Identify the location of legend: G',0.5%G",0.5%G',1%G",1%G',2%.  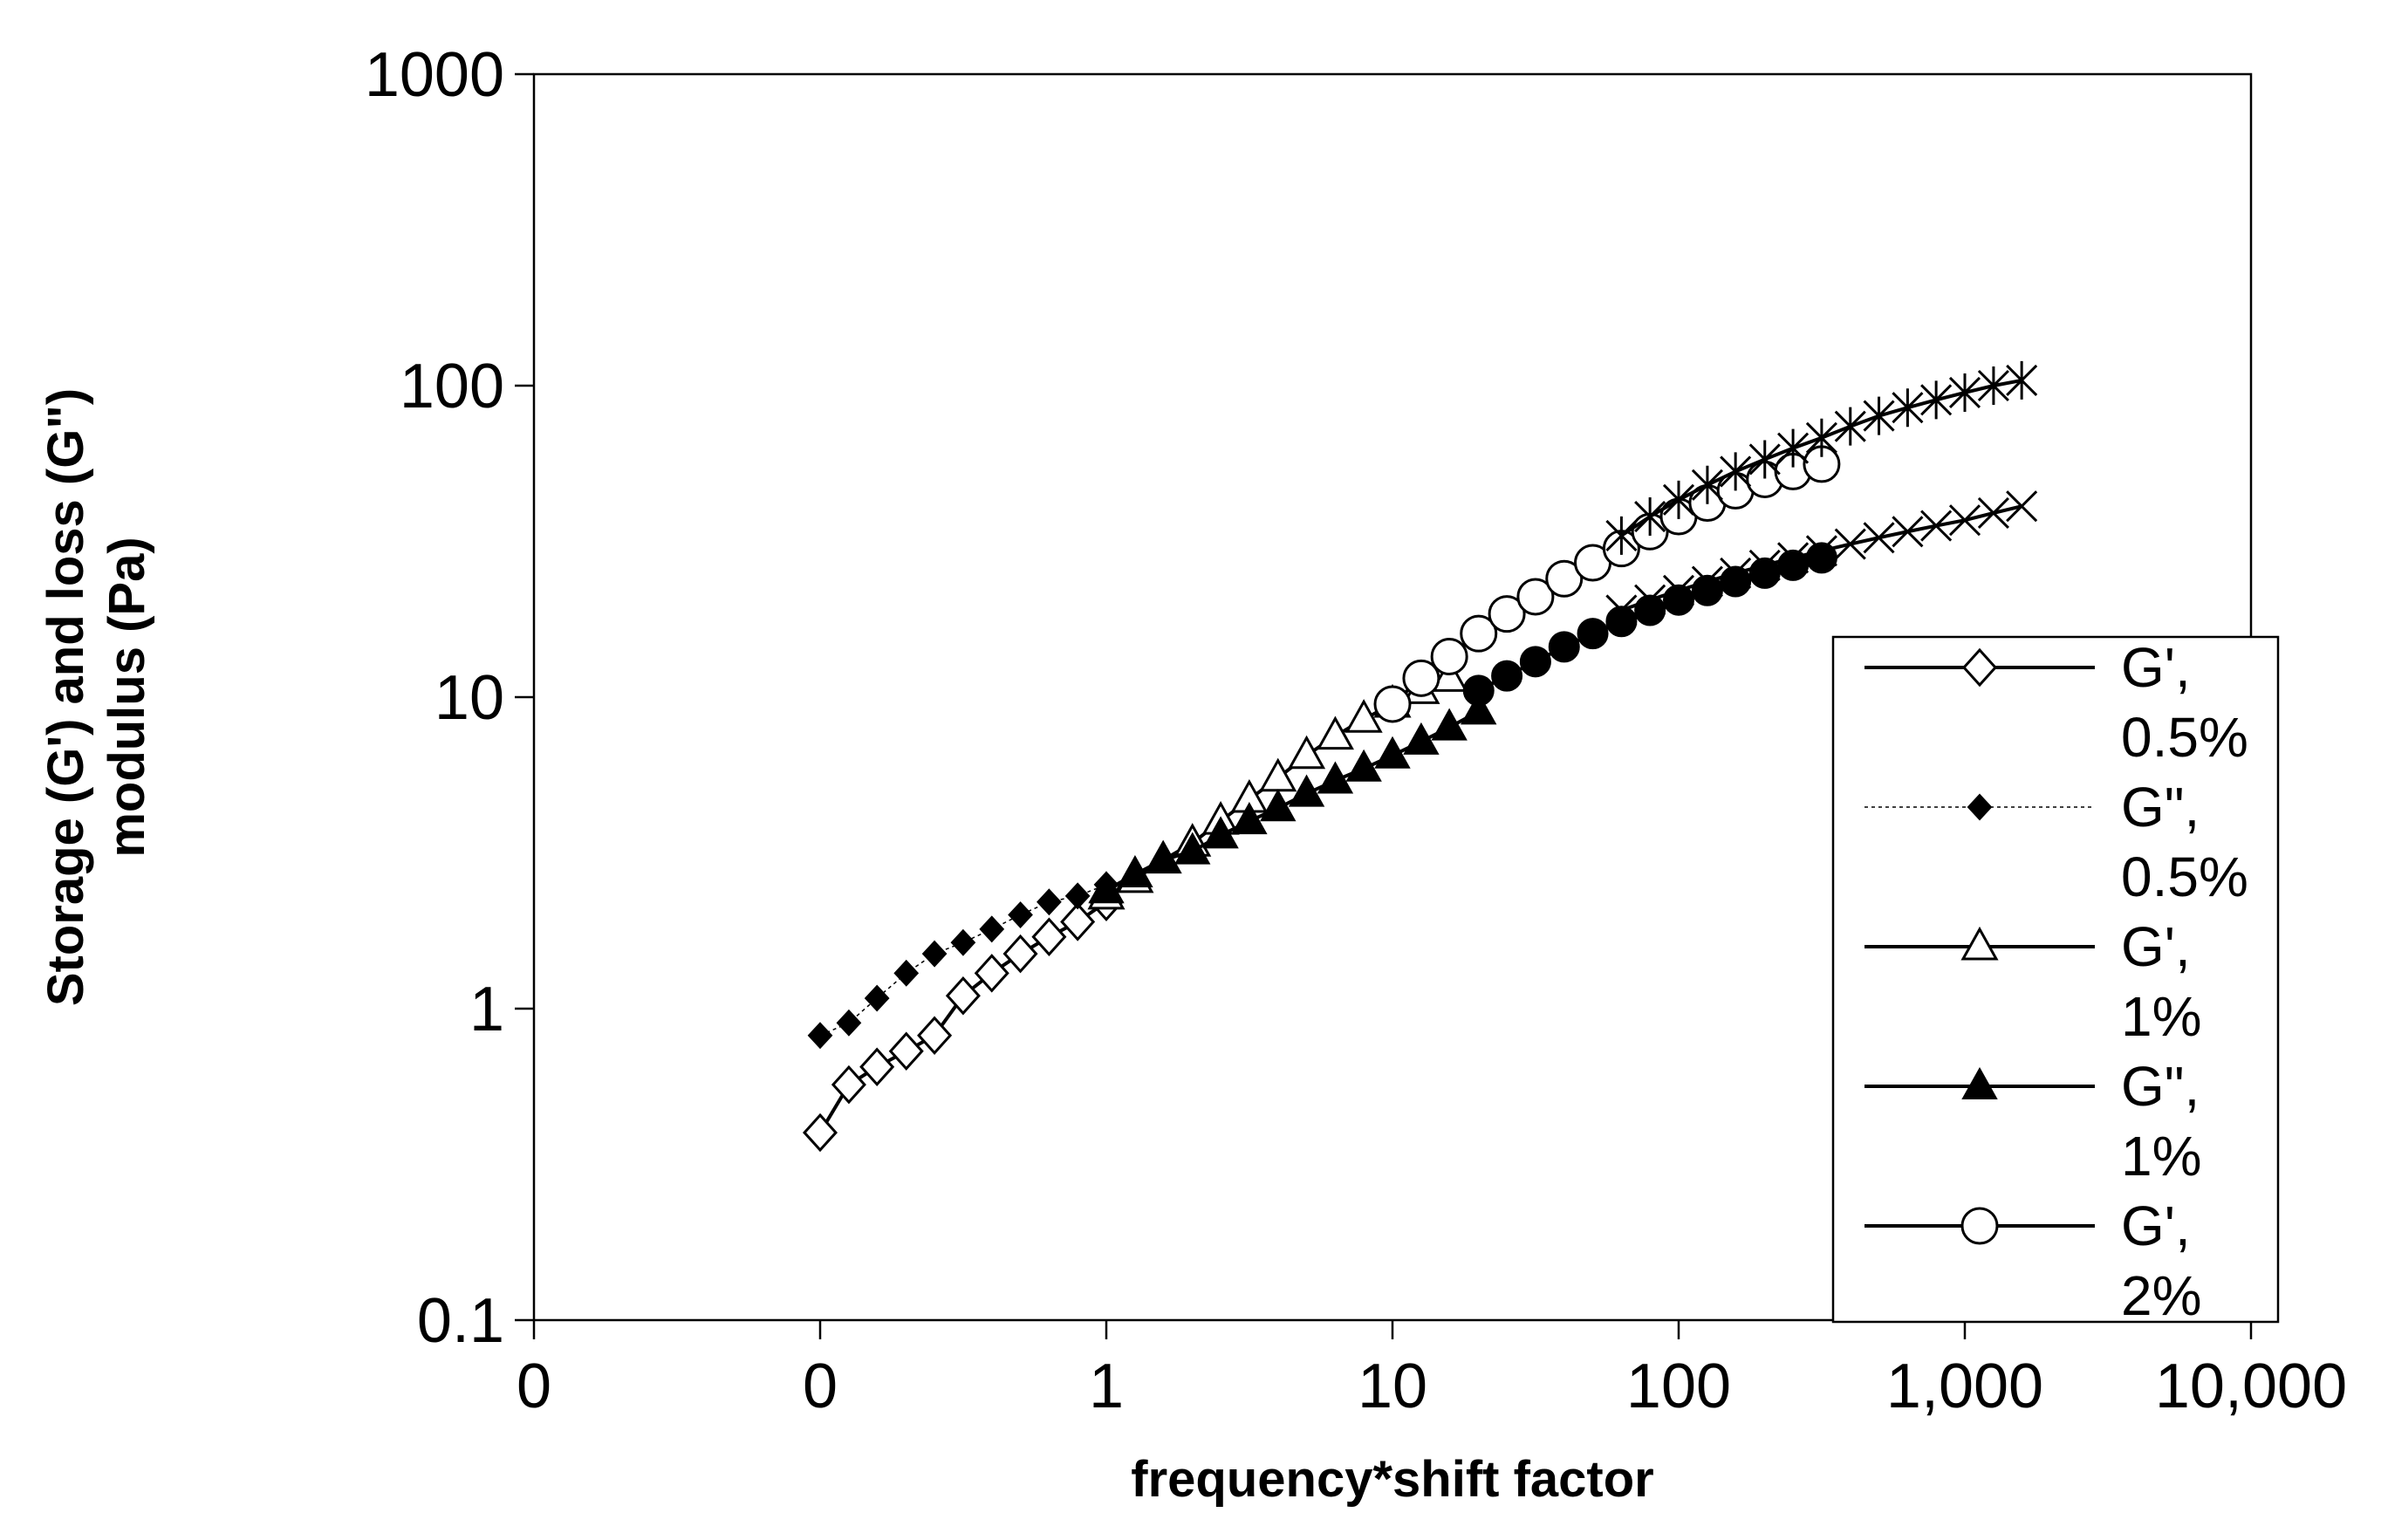
(2055, 981).